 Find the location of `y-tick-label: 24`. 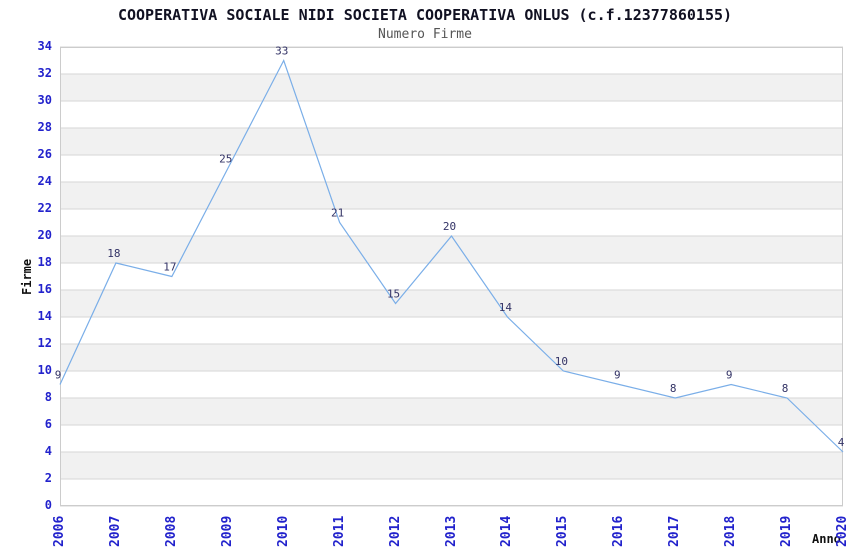

y-tick-label: 24 is located at coordinates (44, 181).